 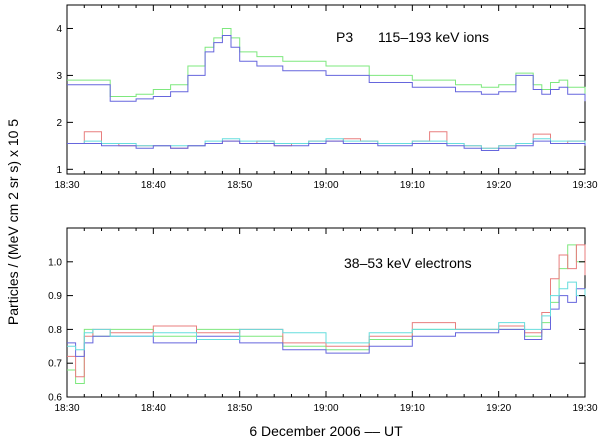 I want to click on y-axis-title: Particles / (MeV cm 2 sr s) x 10 5, so click(x=13, y=222).